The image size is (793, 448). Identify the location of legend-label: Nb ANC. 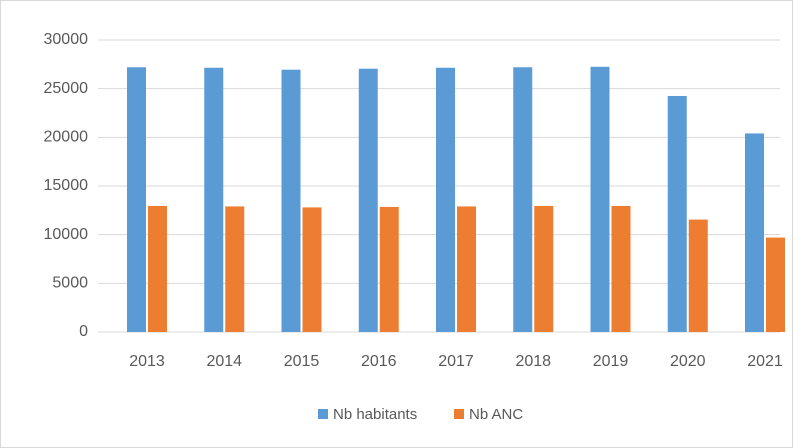
(496, 414).